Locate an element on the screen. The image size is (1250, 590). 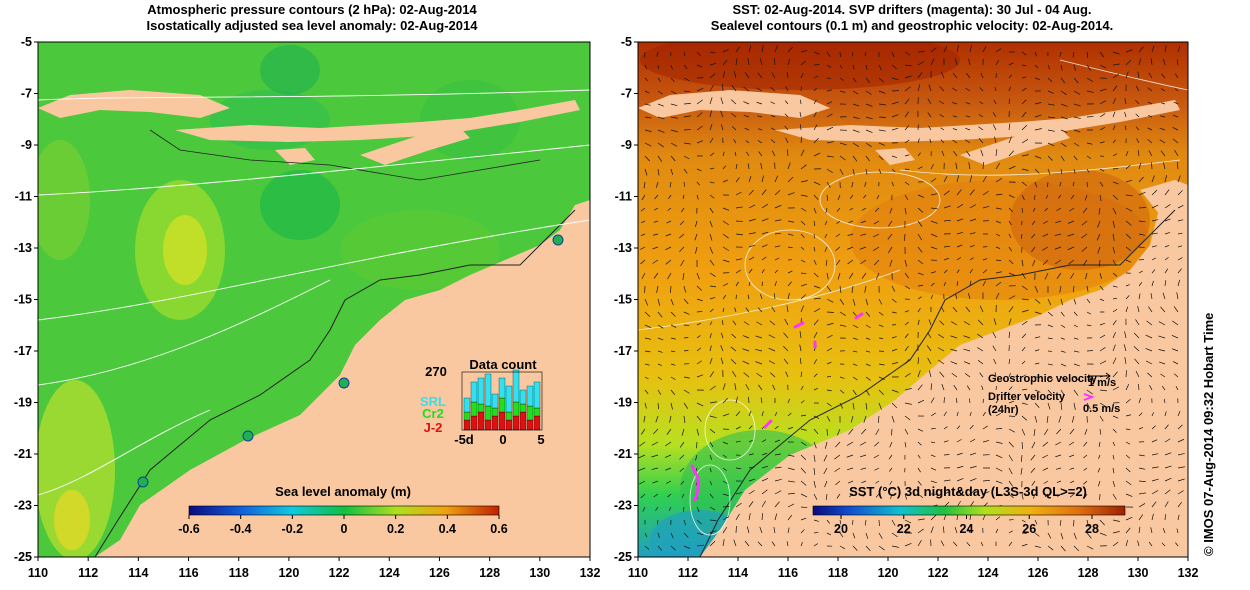
left-xtick: 132 is located at coordinates (590, 573).